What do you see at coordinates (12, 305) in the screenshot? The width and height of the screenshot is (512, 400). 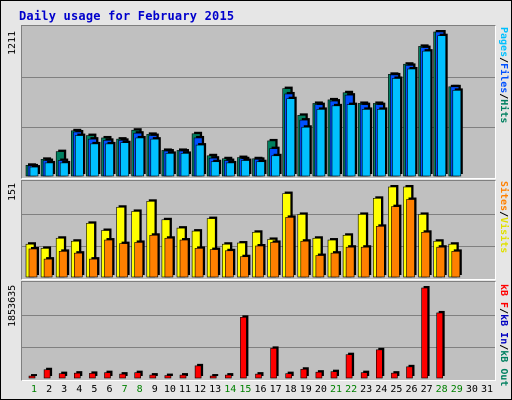 I see `bottom-max-label: 1853635` at bounding box center [12, 305].